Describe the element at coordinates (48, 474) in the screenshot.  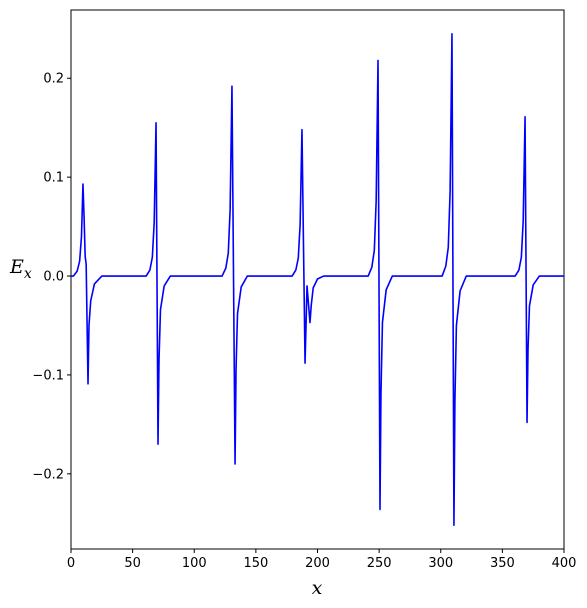
I see `y-tick-label: −0.2` at that location.